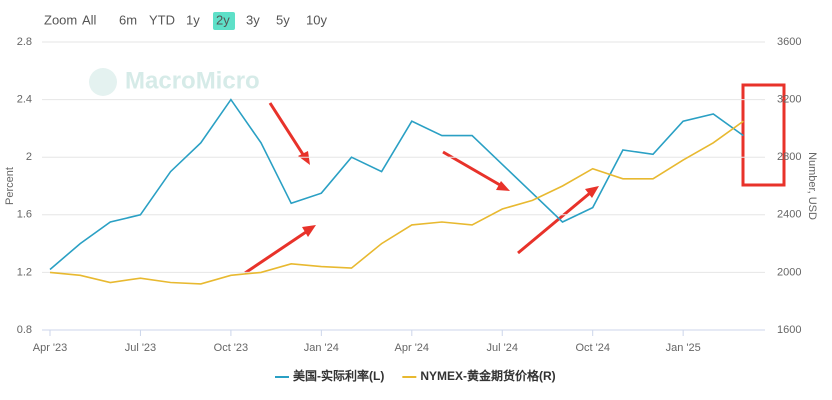 This screenshot has width=832, height=400. I want to click on zoom-button: 5y, so click(283, 19).